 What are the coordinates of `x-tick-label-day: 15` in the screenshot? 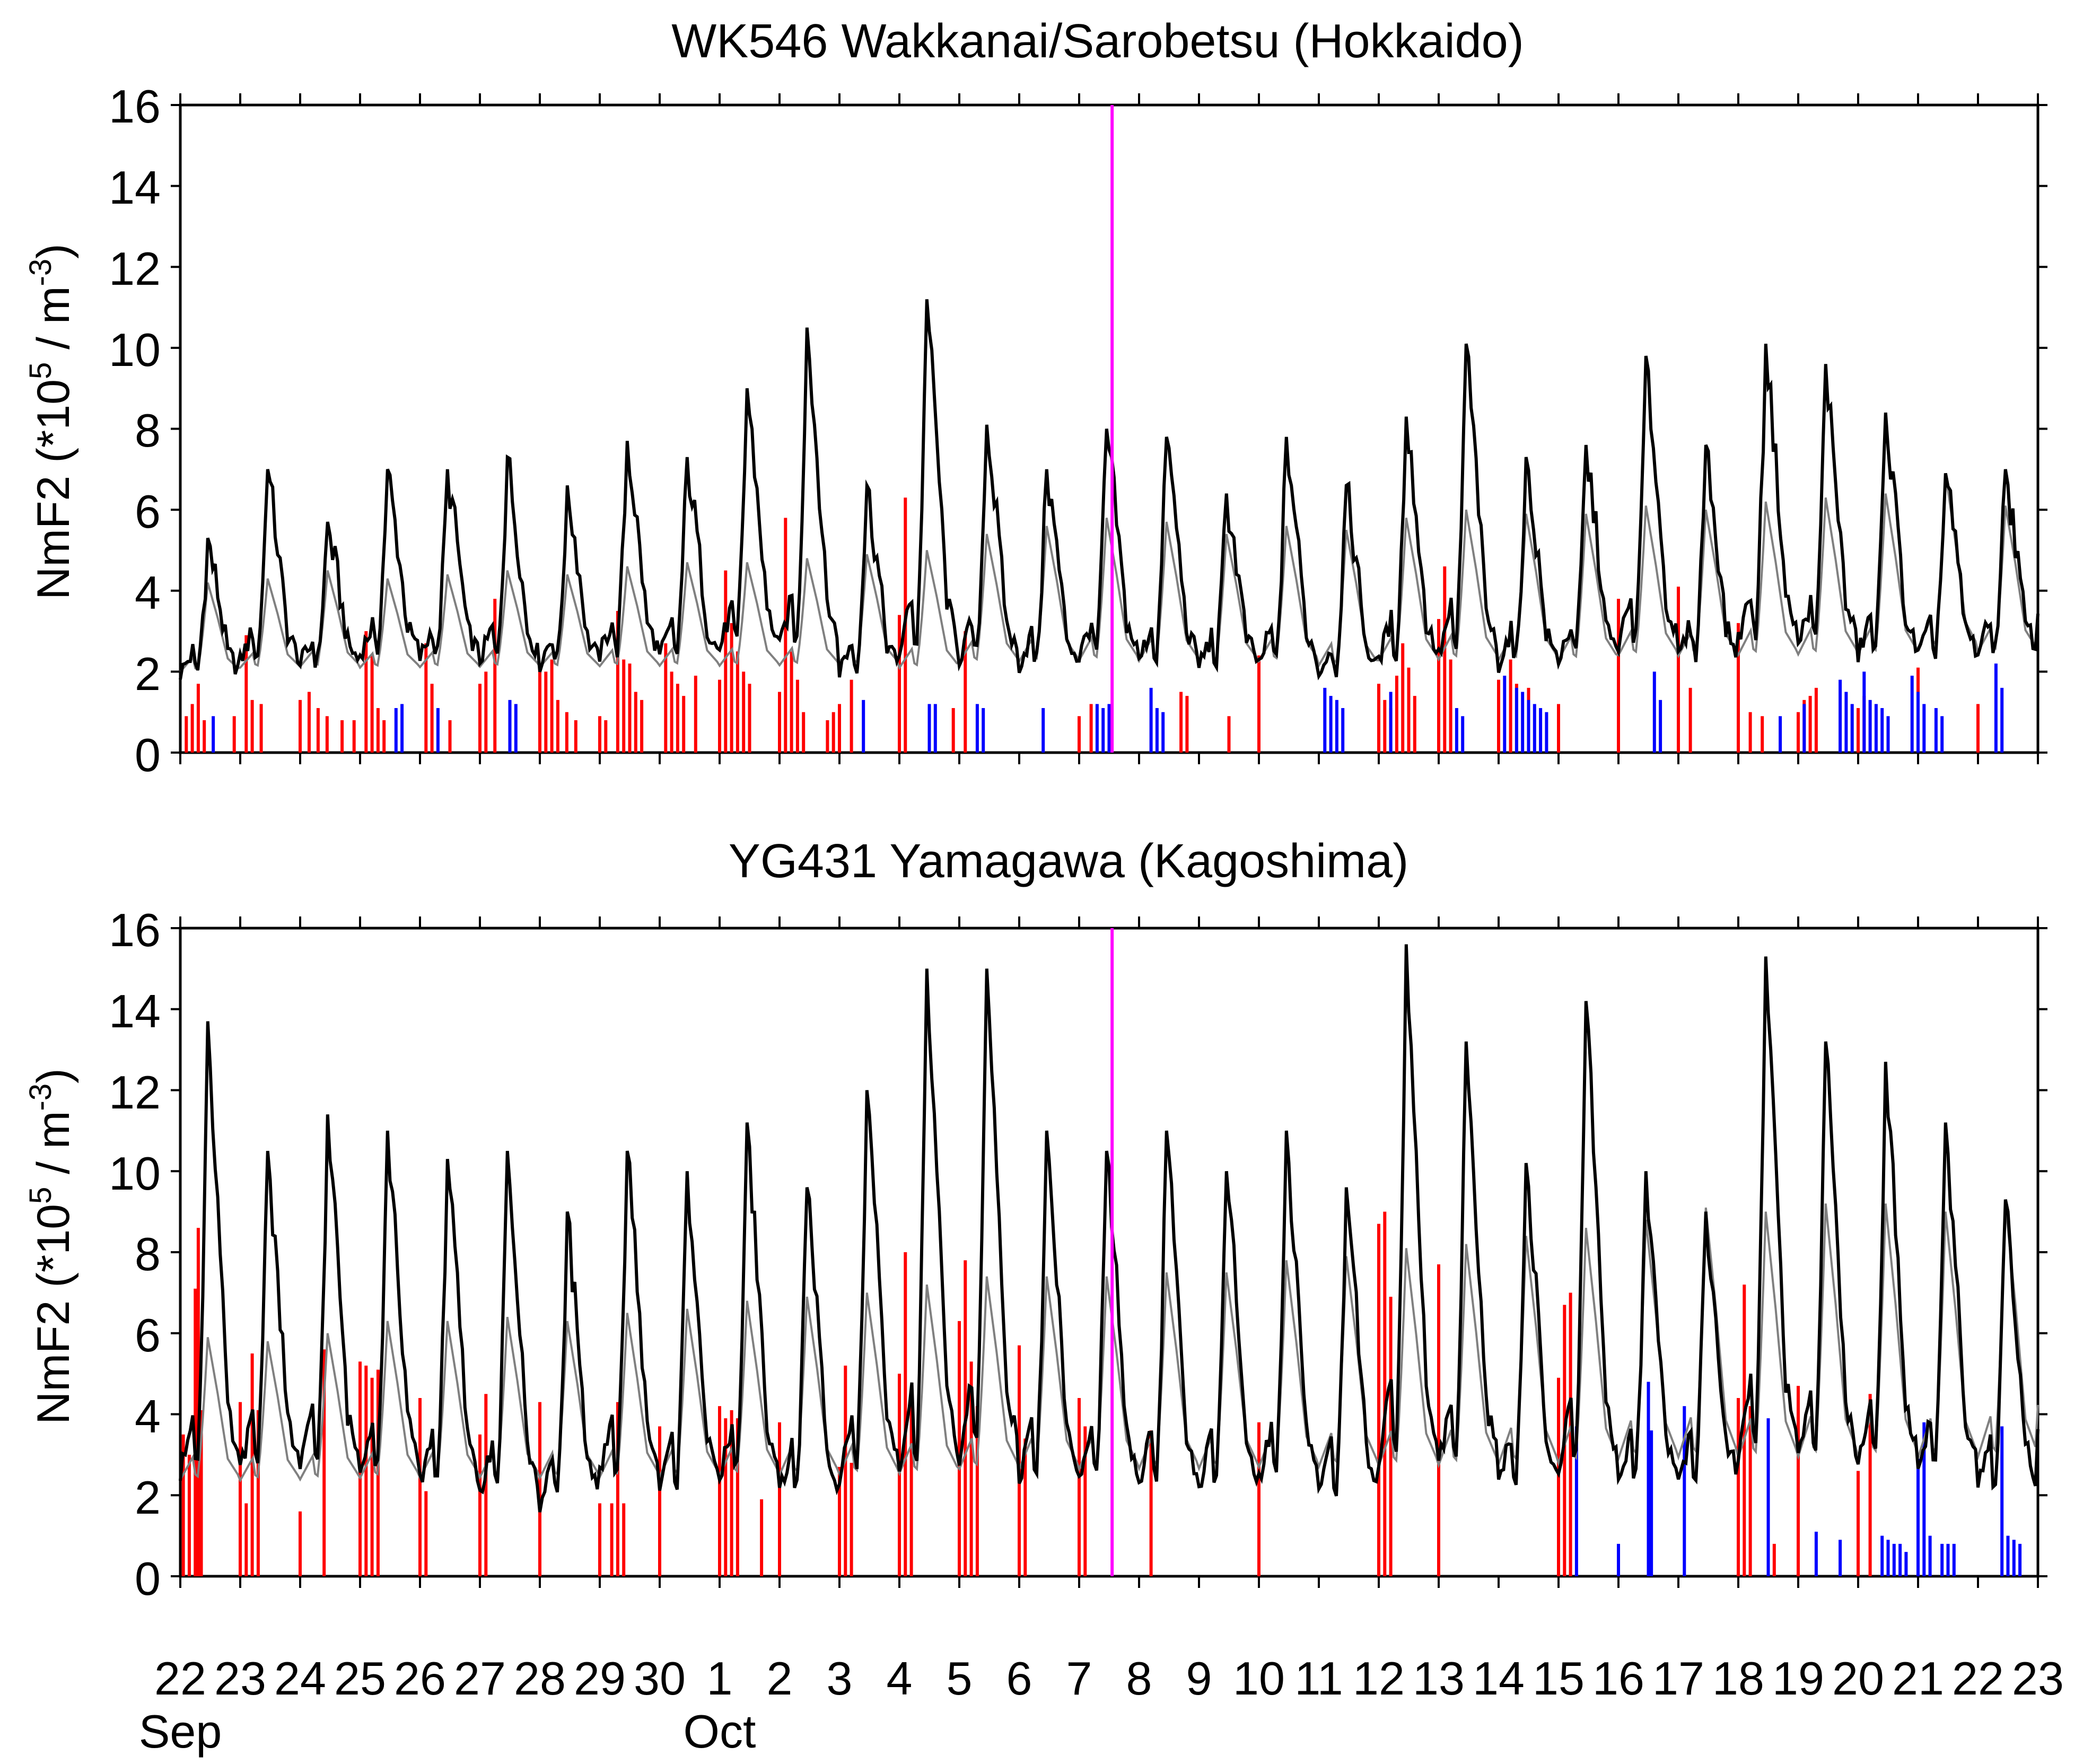 It's located at (1559, 1678).